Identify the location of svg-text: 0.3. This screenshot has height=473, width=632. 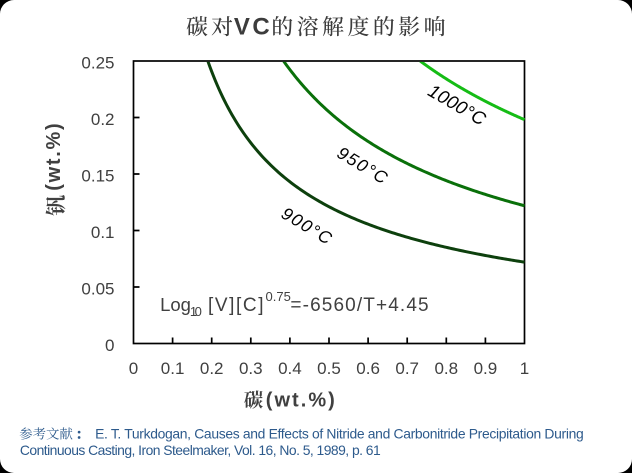
(251, 368).